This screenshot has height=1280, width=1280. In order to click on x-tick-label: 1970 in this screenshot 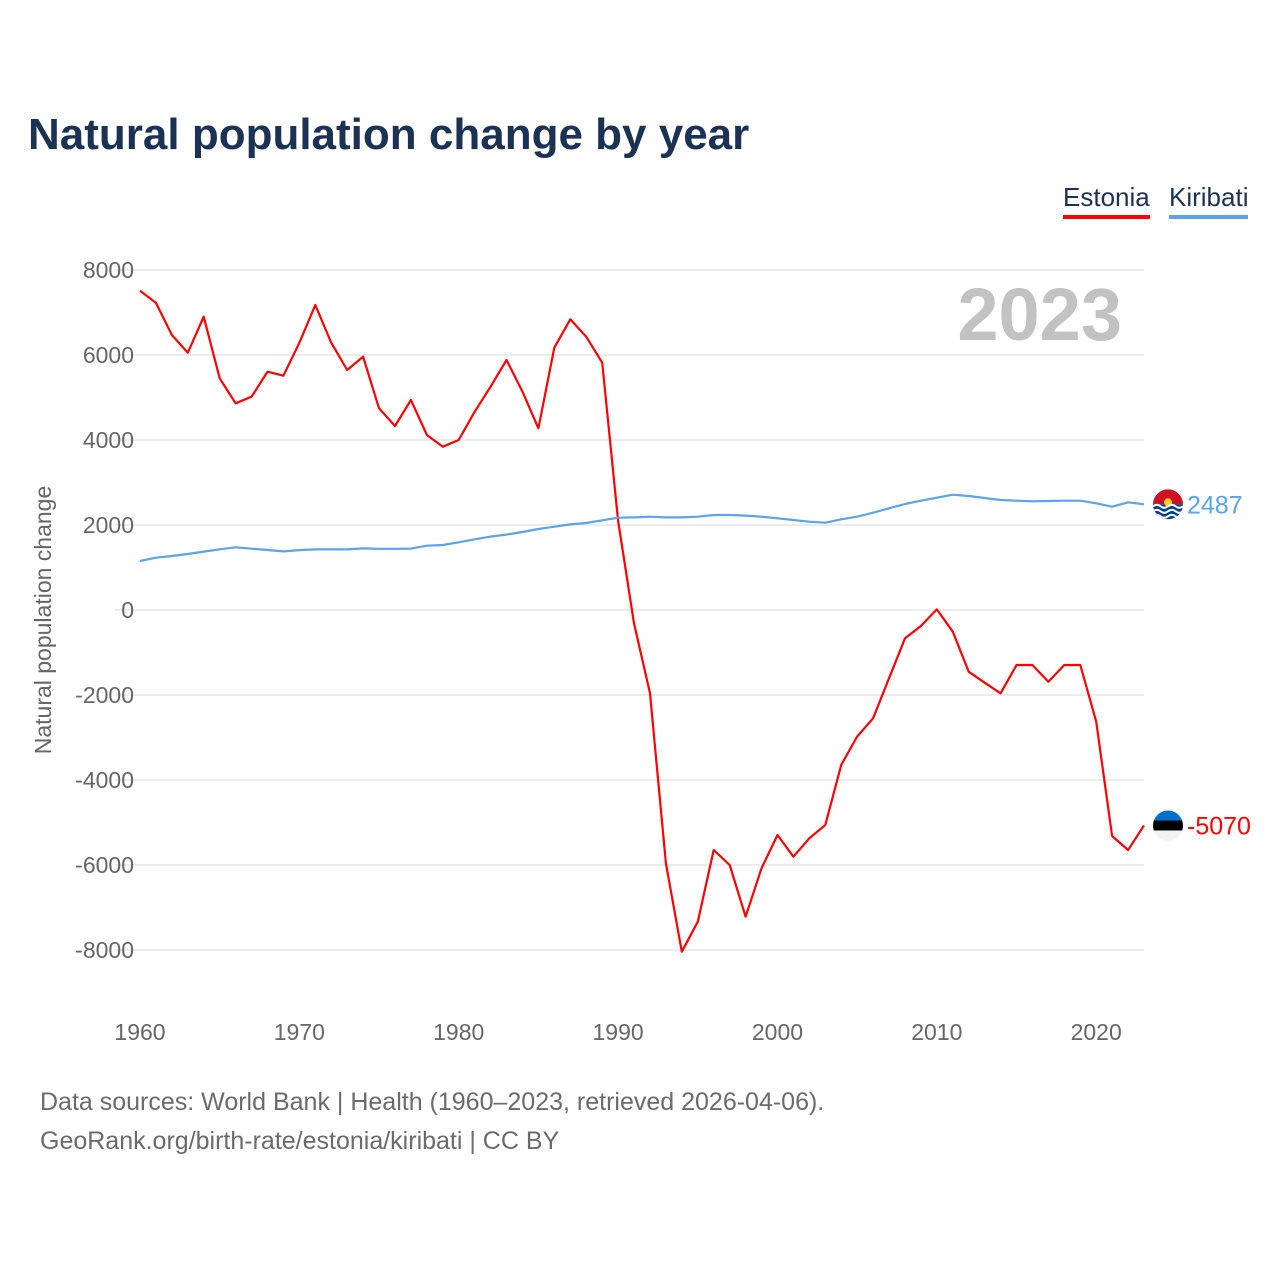, I will do `click(299, 1032)`.